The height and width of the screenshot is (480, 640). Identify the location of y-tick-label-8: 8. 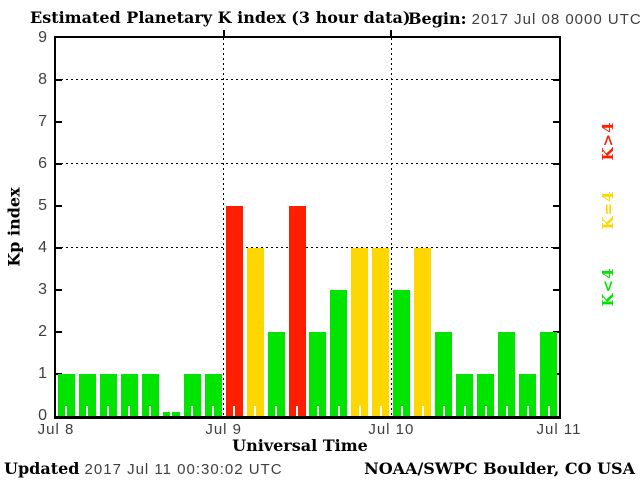
(43, 79).